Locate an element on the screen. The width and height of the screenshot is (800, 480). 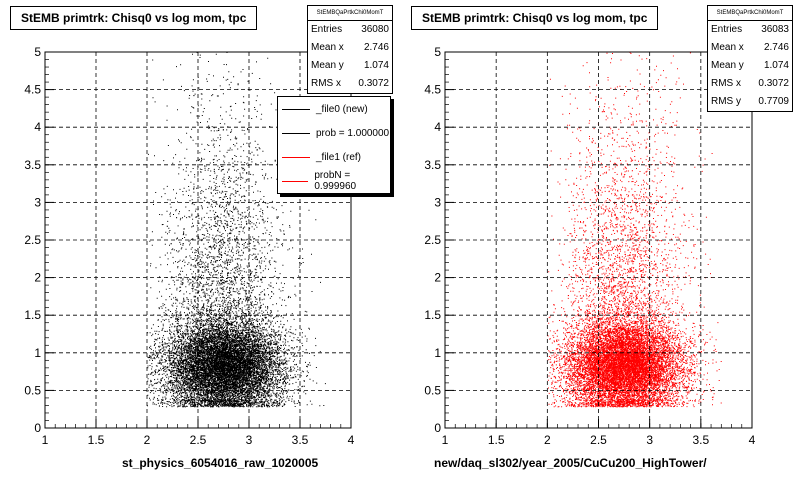
chart-title-left: StEMB primtrk: Chisq0 vs log mom, tpc is located at coordinates (134, 18).